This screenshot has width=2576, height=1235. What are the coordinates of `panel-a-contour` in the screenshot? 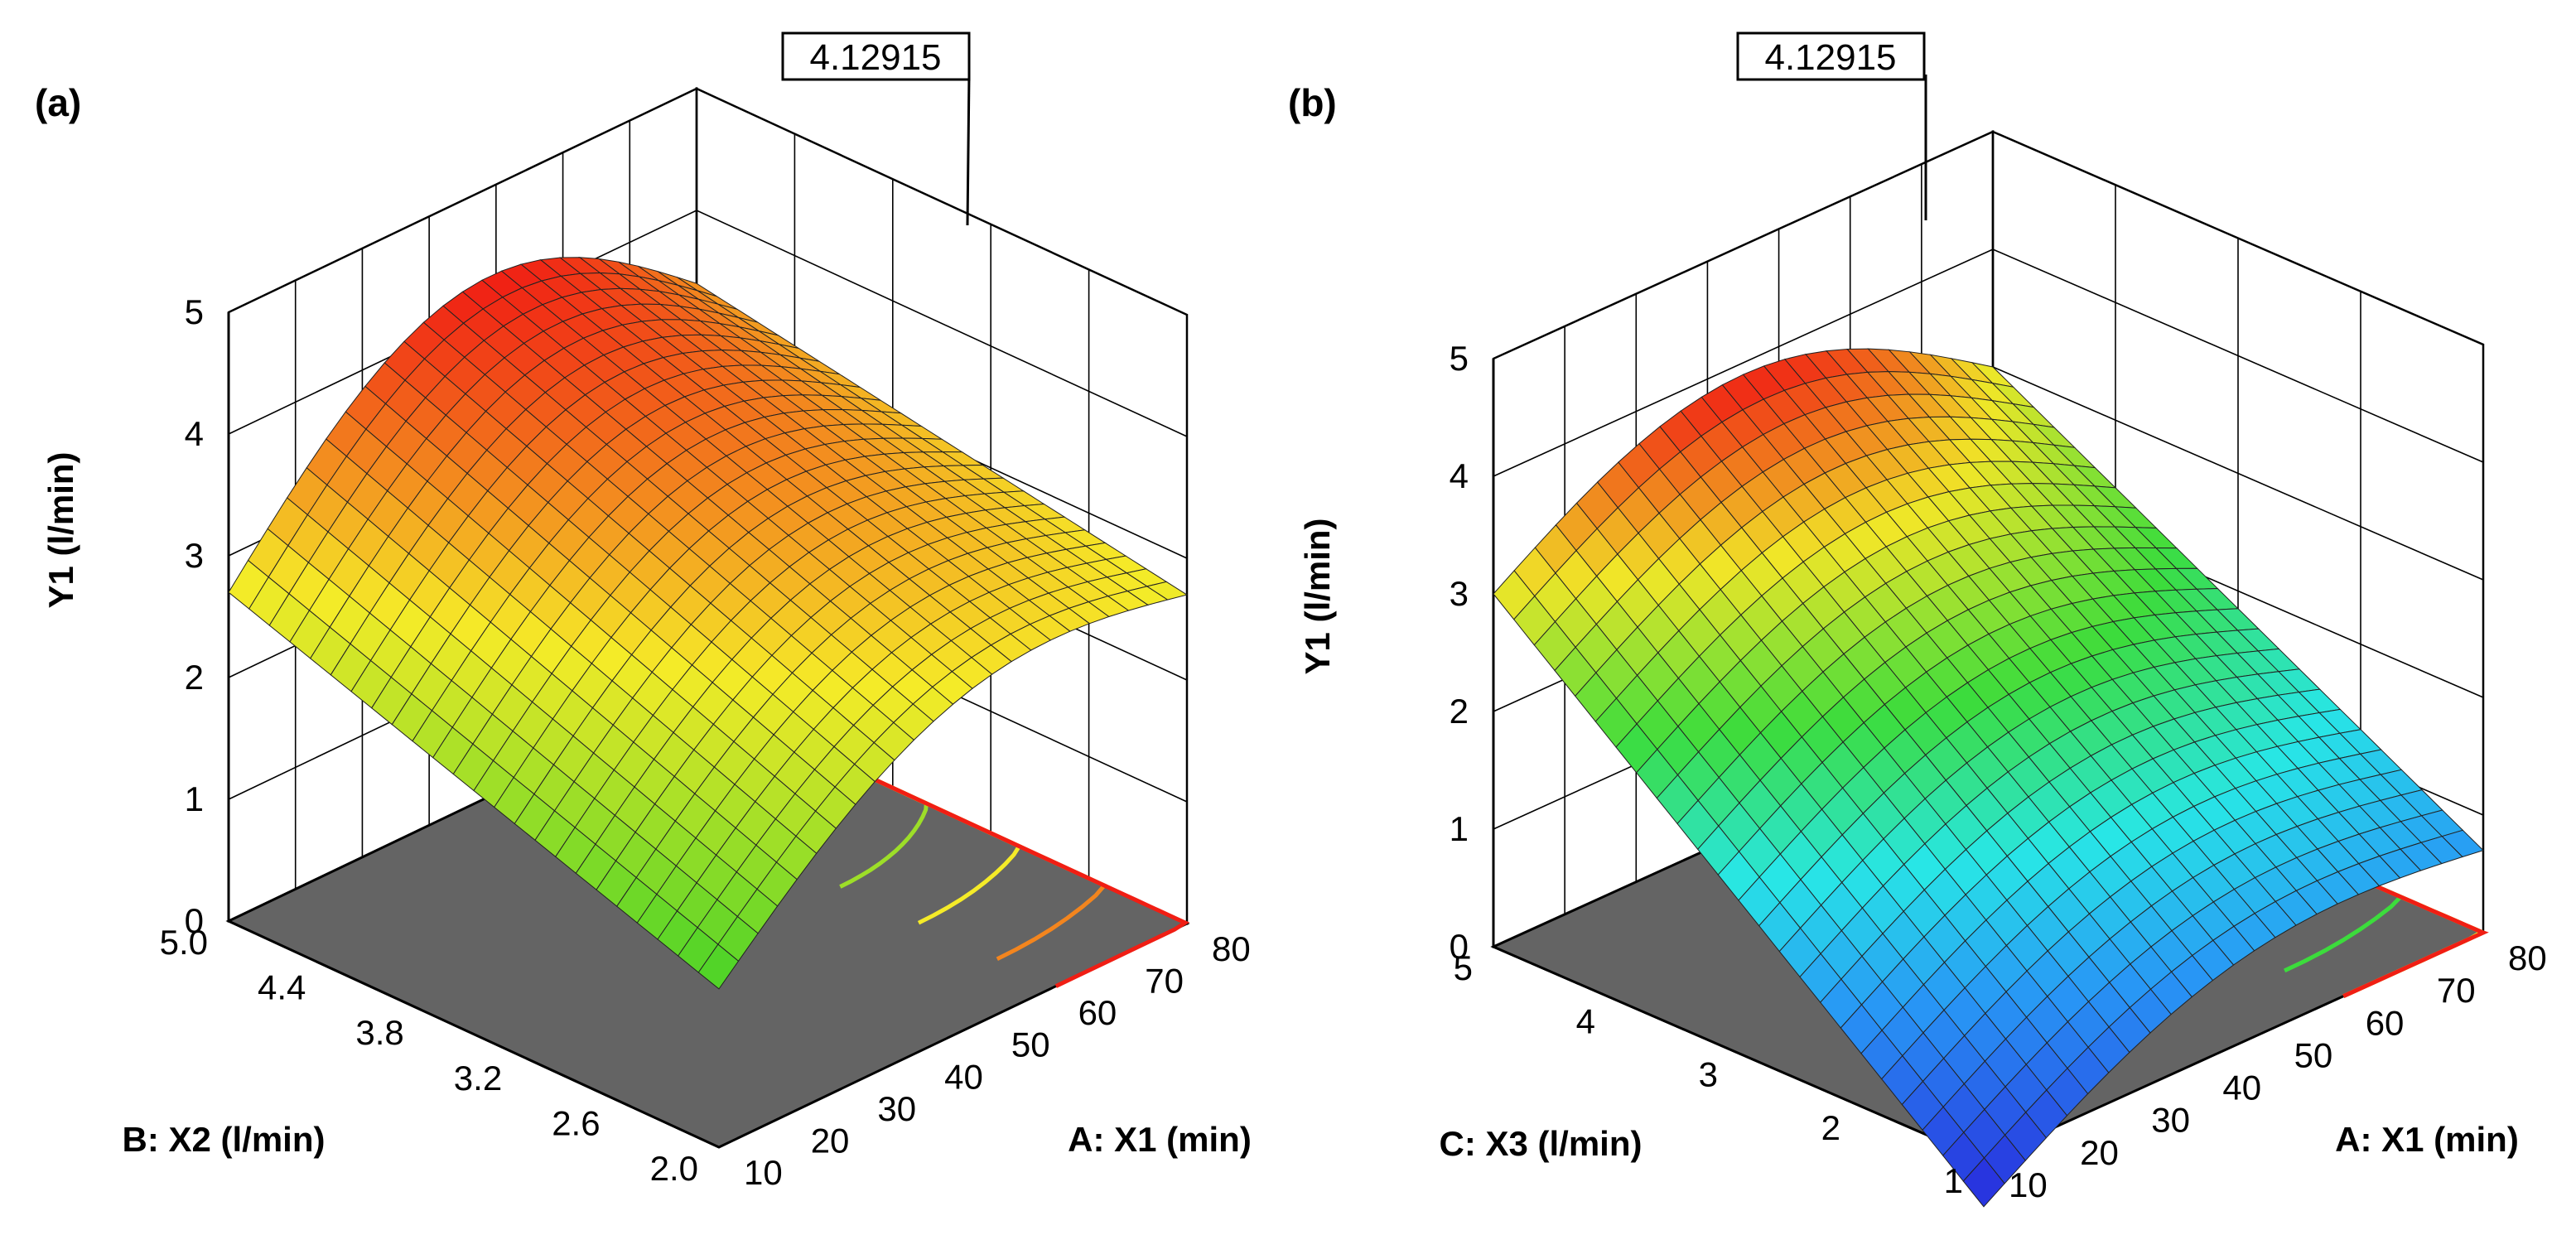 It's located at (980, 858).